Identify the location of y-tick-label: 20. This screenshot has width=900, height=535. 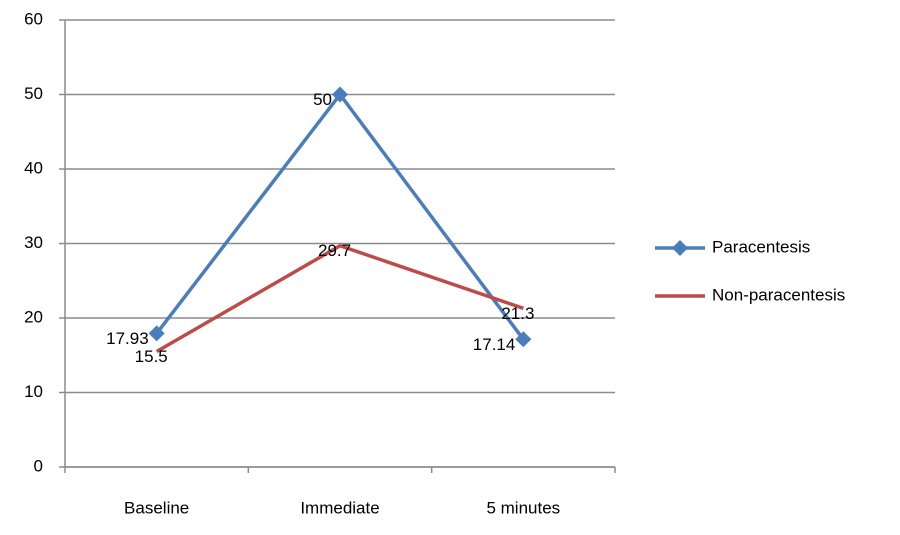
(33, 316).